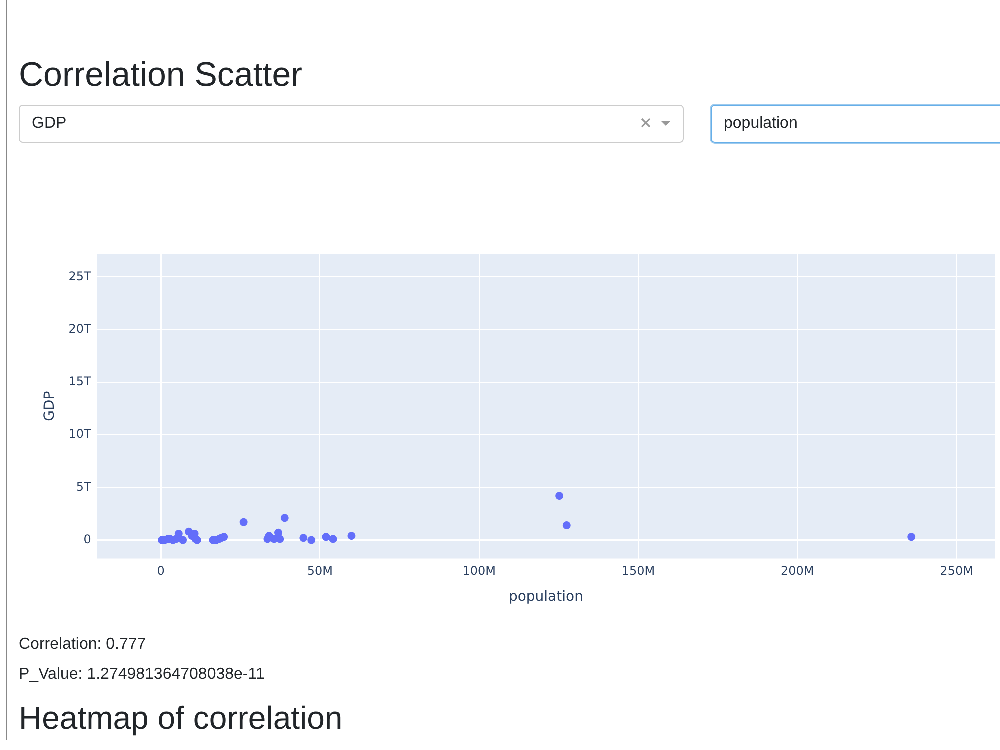 The image size is (1000, 750). Describe the element at coordinates (80, 276) in the screenshot. I see `y-tick-label: 25T` at that location.